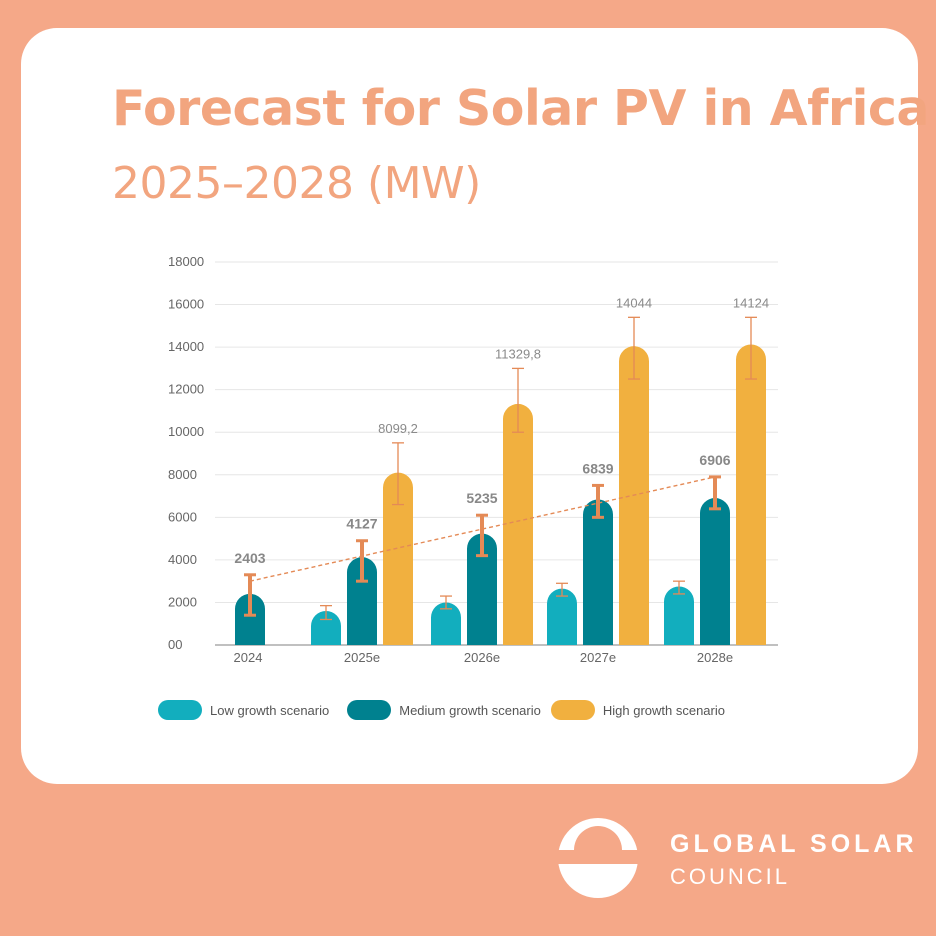 The height and width of the screenshot is (936, 936). What do you see at coordinates (482, 657) in the screenshot?
I see `x-tick-label: 2026e` at bounding box center [482, 657].